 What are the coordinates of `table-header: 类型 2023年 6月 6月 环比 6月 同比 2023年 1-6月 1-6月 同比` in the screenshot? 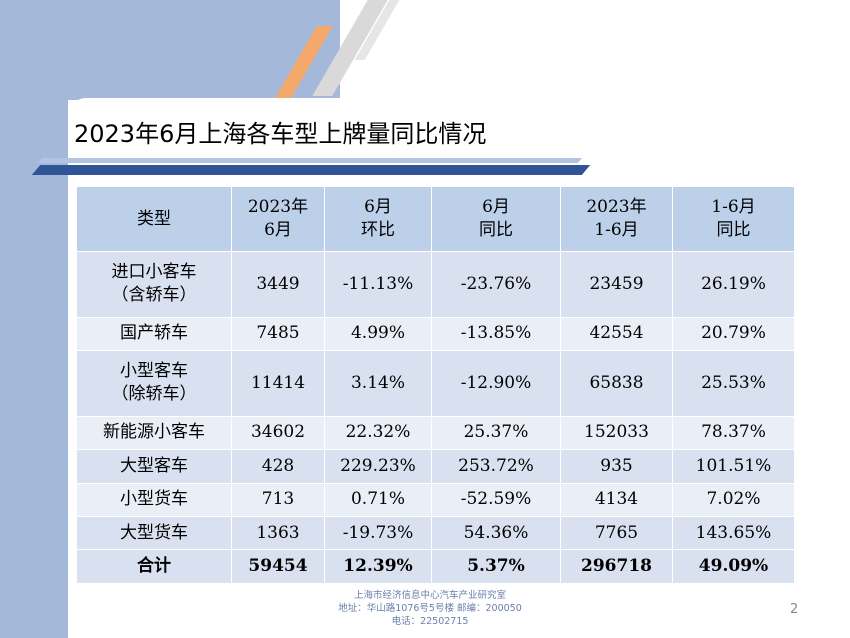 It's located at (435, 219).